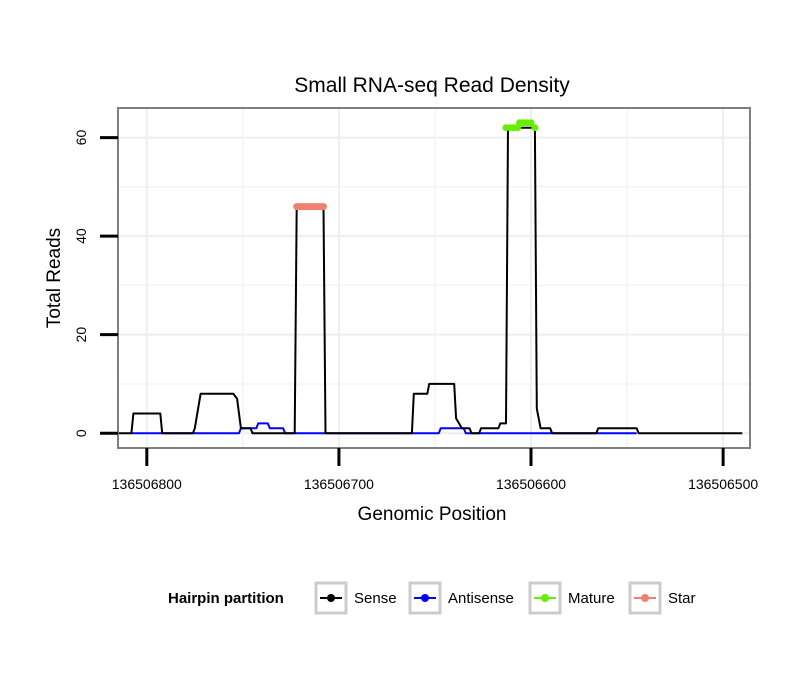 This screenshot has height=695, width=810. Describe the element at coordinates (432, 514) in the screenshot. I see `x-axis-label: Genomic Position` at that location.